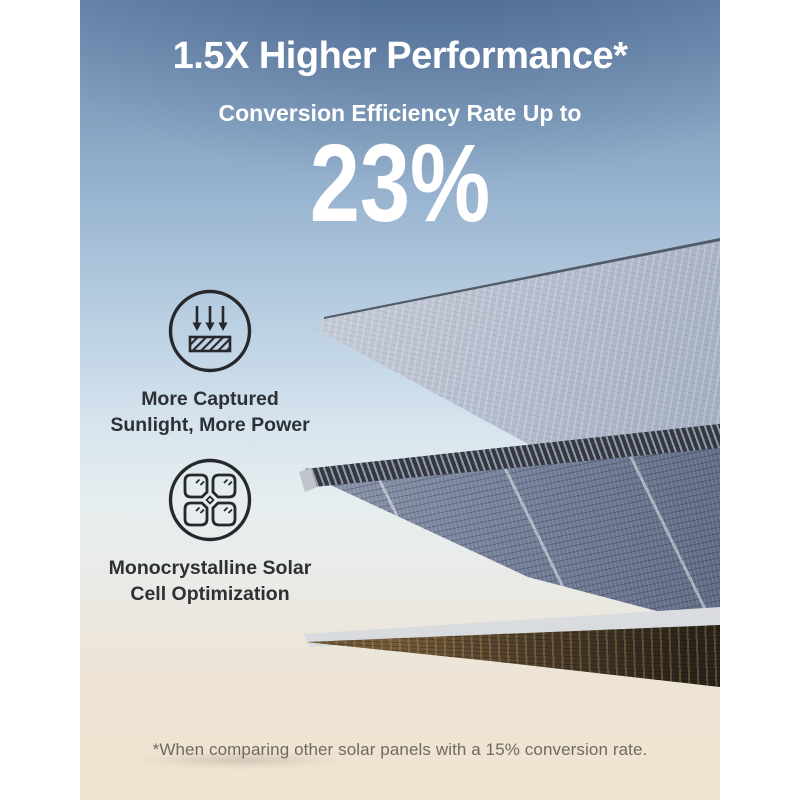 This screenshot has height=800, width=800. Describe the element at coordinates (400, 112) in the screenshot. I see `headline-subtitle: Conversion Efficiency Rate Up to` at that location.